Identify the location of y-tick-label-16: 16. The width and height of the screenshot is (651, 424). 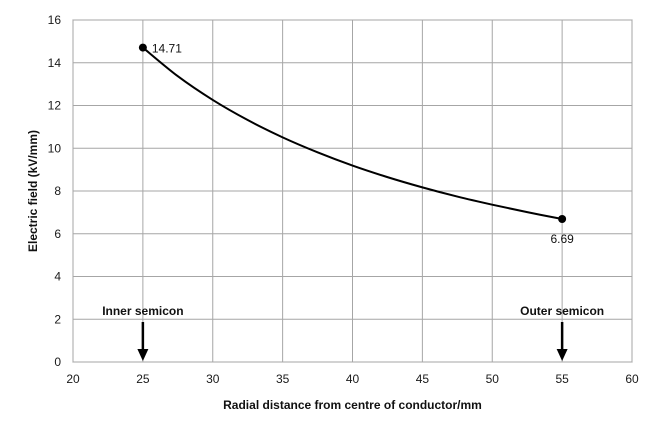
(55, 20).